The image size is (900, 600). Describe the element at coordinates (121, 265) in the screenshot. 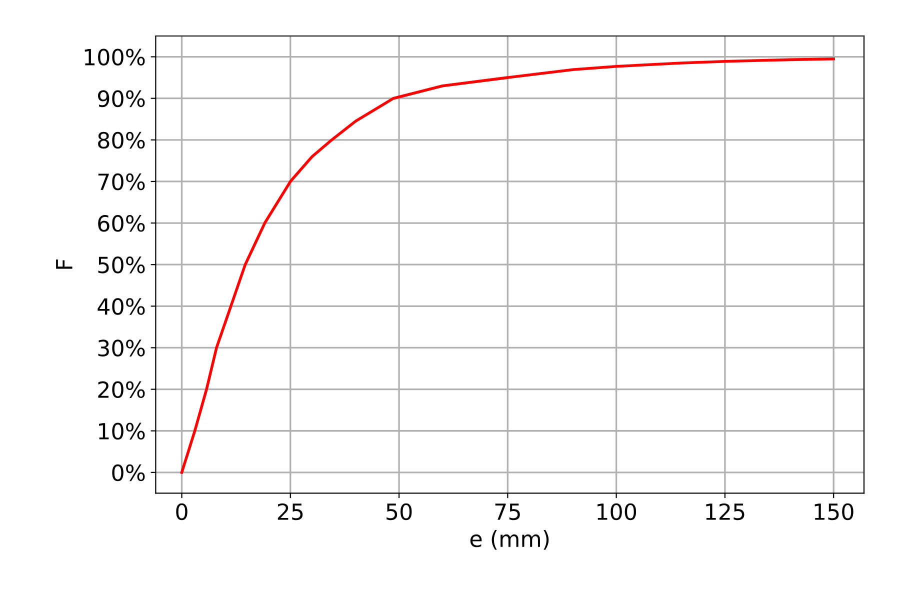

I see `y-tick-label: 50%` at that location.